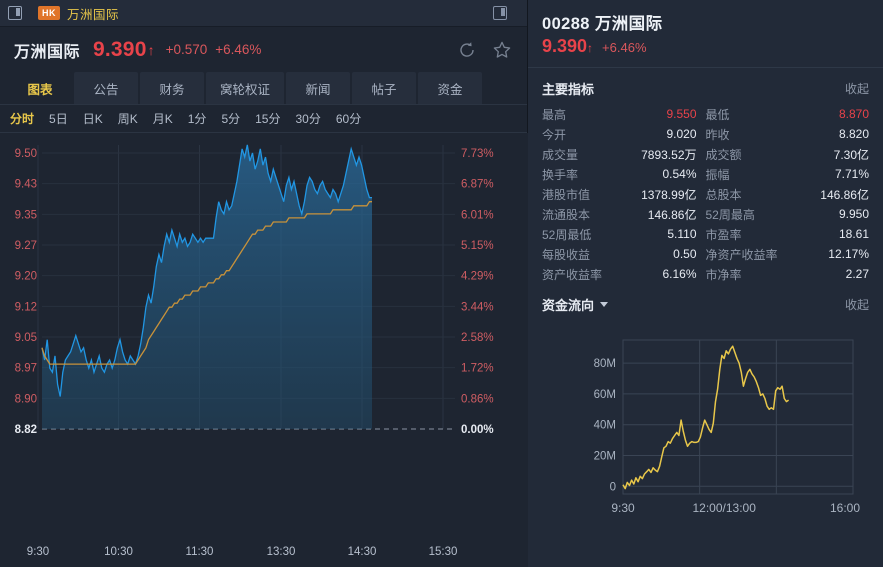 This screenshot has height=567, width=883. What do you see at coordinates (26, 277) in the screenshot?
I see `price-axis-tick-label: 9.20` at bounding box center [26, 277].